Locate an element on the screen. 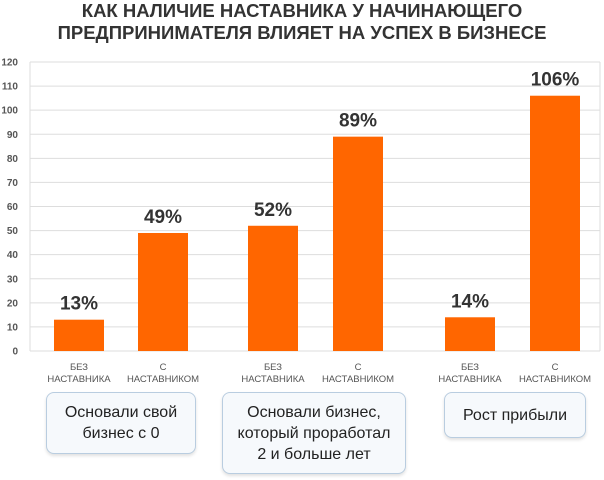 The image size is (604, 480). group-label-line: который проработал is located at coordinates (314, 433).